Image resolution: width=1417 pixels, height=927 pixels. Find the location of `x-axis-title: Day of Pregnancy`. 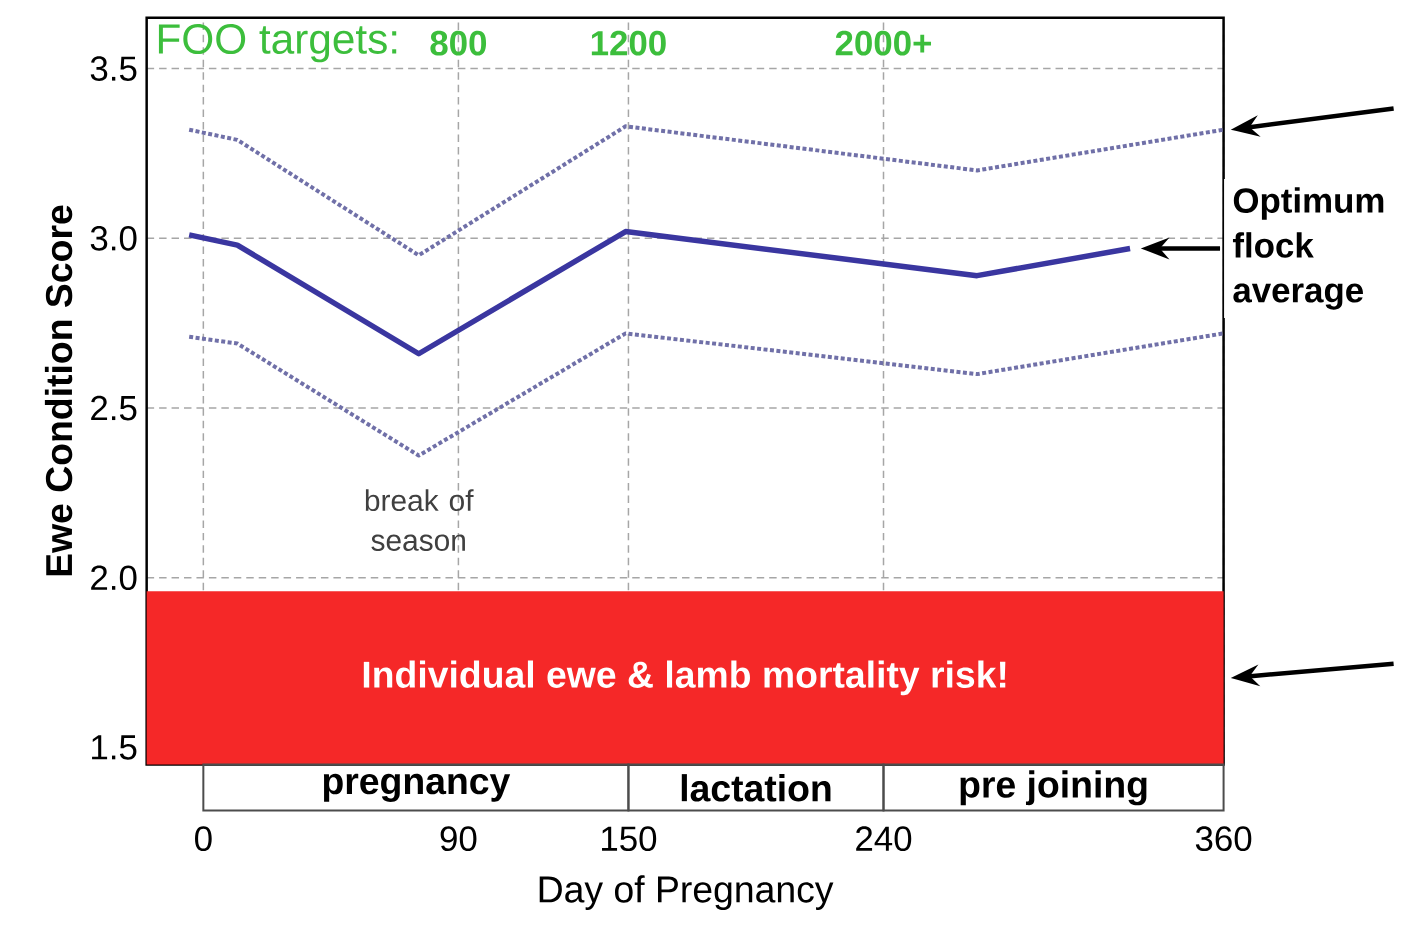

x-axis-title: Day of Pregnancy is located at coordinates (686, 892).